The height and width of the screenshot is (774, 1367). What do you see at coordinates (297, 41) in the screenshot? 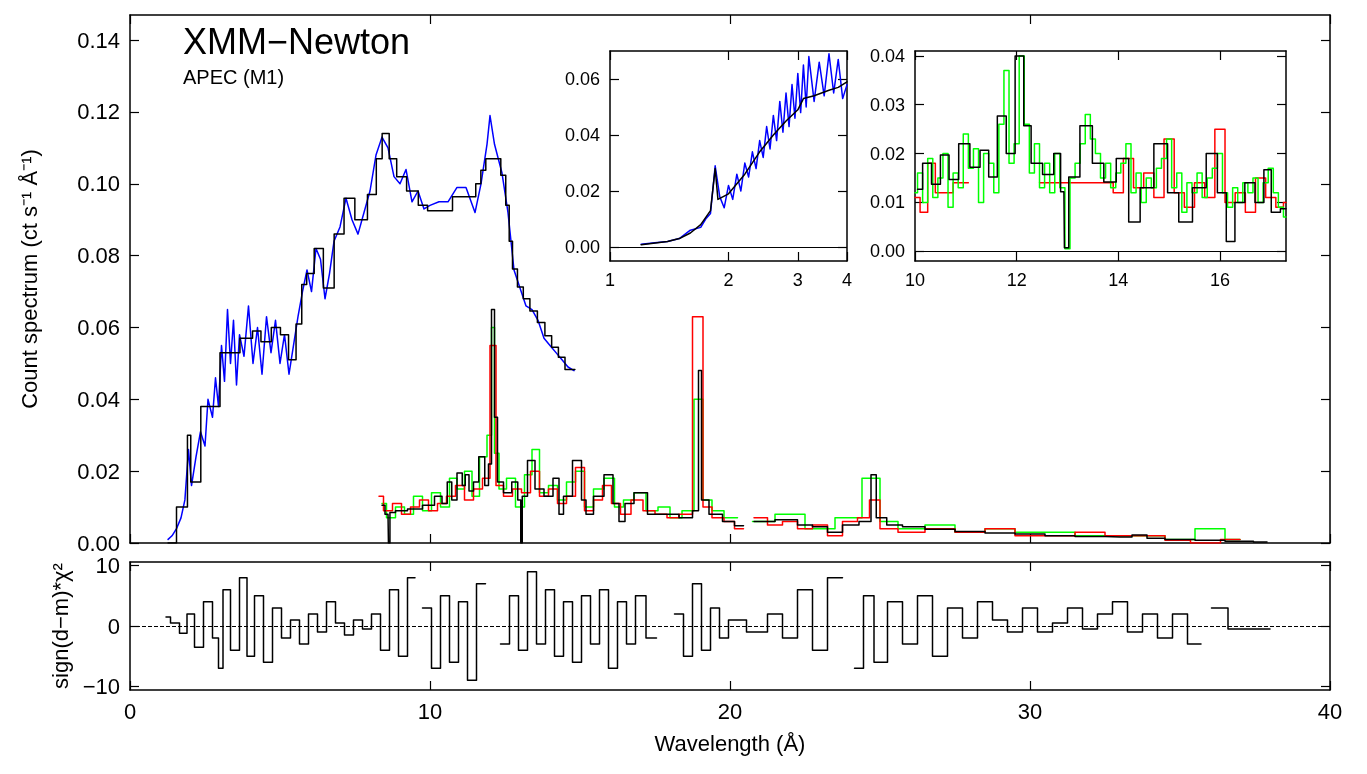
I see `chart-title: XMM−Newton` at bounding box center [297, 41].